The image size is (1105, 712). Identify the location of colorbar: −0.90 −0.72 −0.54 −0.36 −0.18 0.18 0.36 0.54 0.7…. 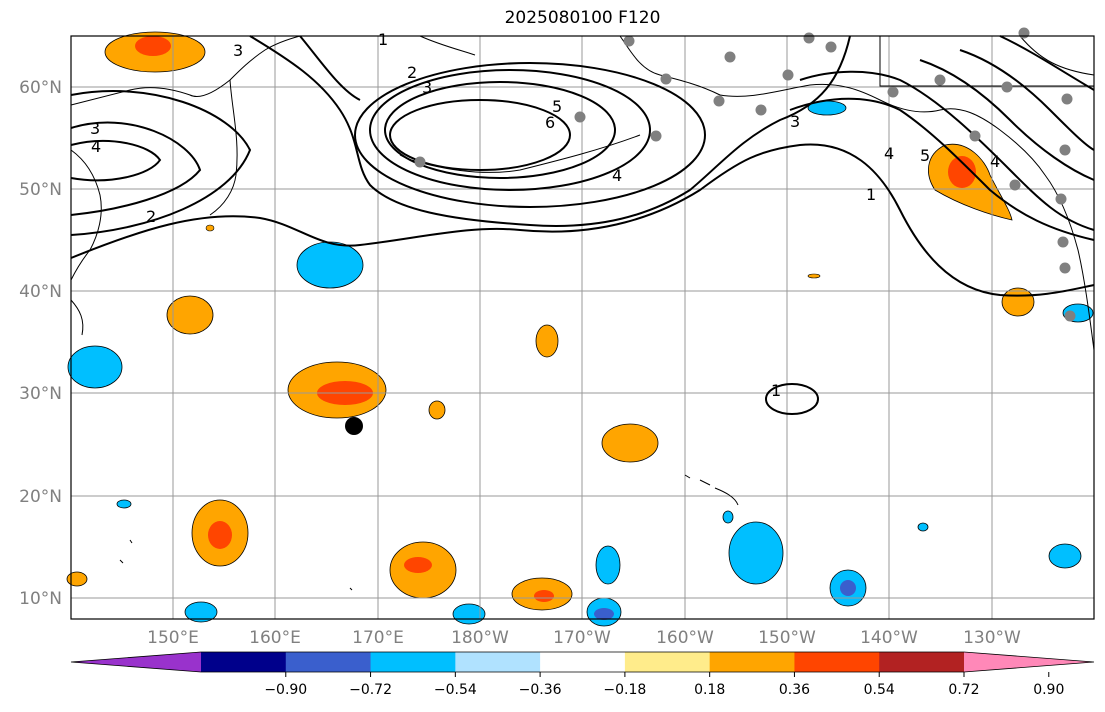
(582, 674).